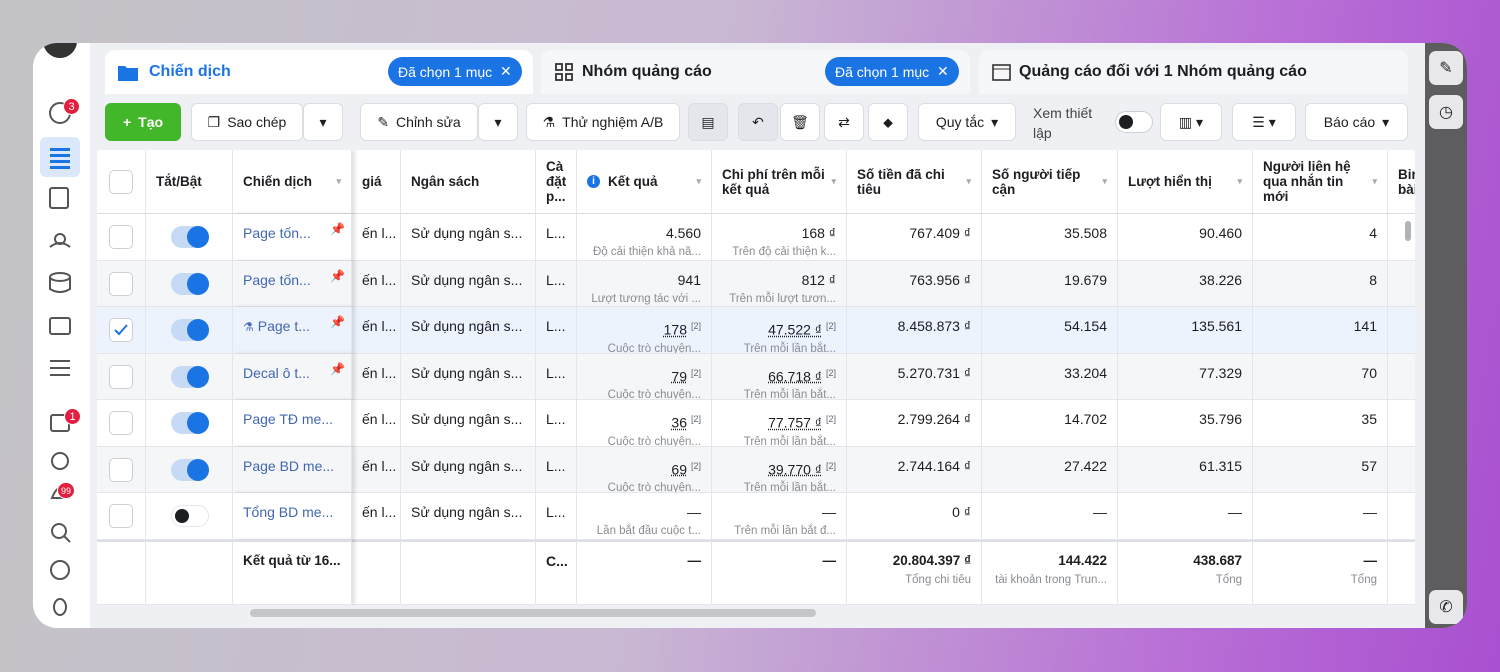 Image resolution: width=1500 pixels, height=672 pixels. I want to click on cell: ⚗ Page t... 📌, so click(292, 330).